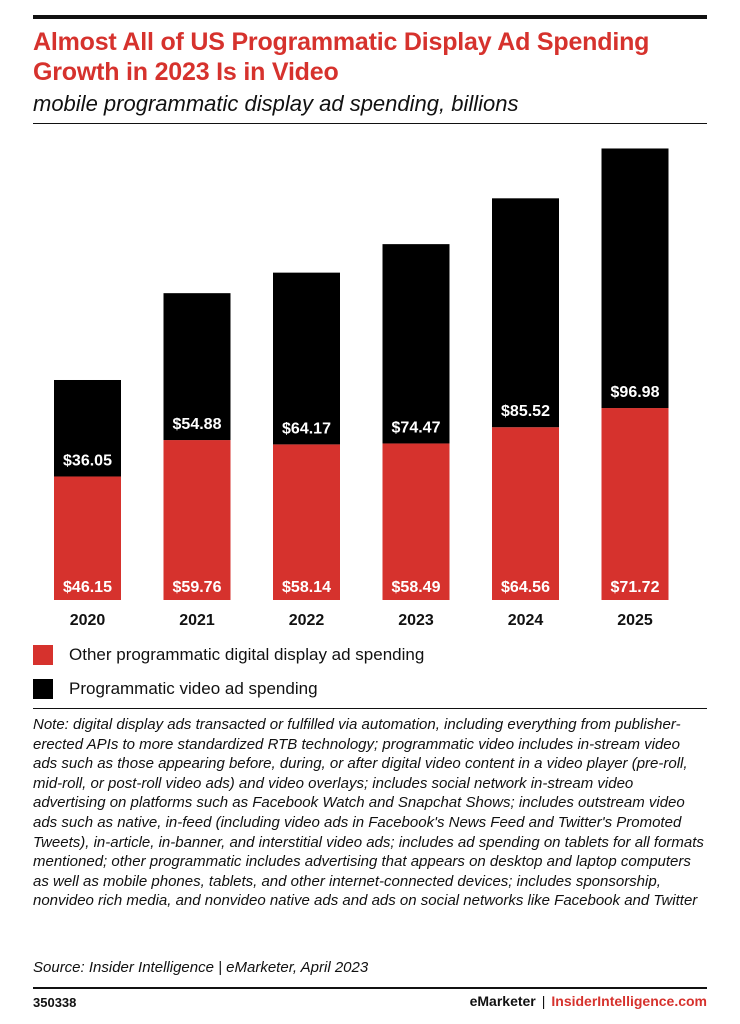 Image resolution: width=740 pixels, height=1024 pixels. What do you see at coordinates (193, 688) in the screenshot?
I see `legend-label-video: Programmatic video ad spending` at bounding box center [193, 688].